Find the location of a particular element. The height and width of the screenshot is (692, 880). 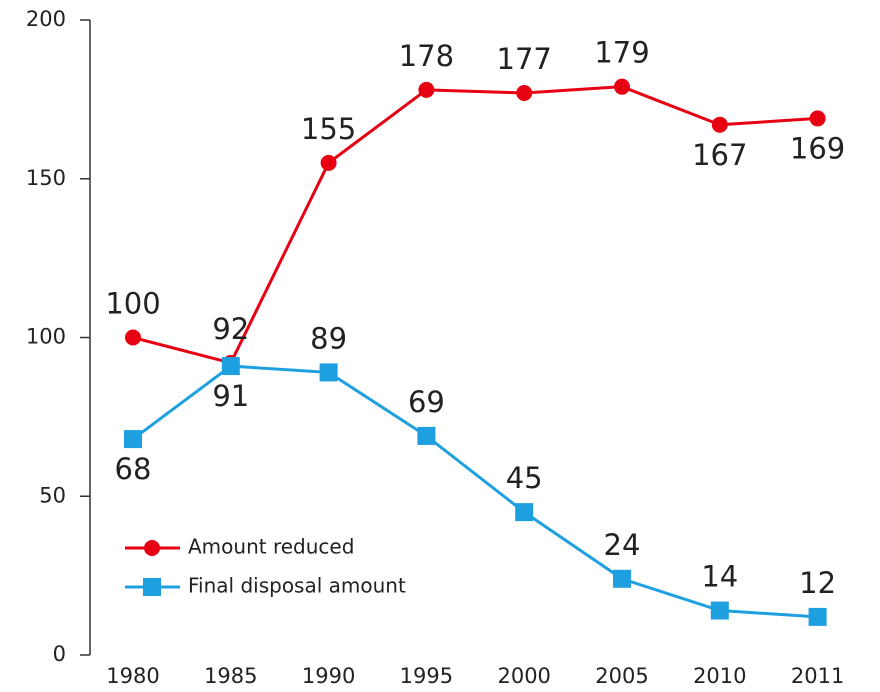

data-label: 100 is located at coordinates (132, 304).